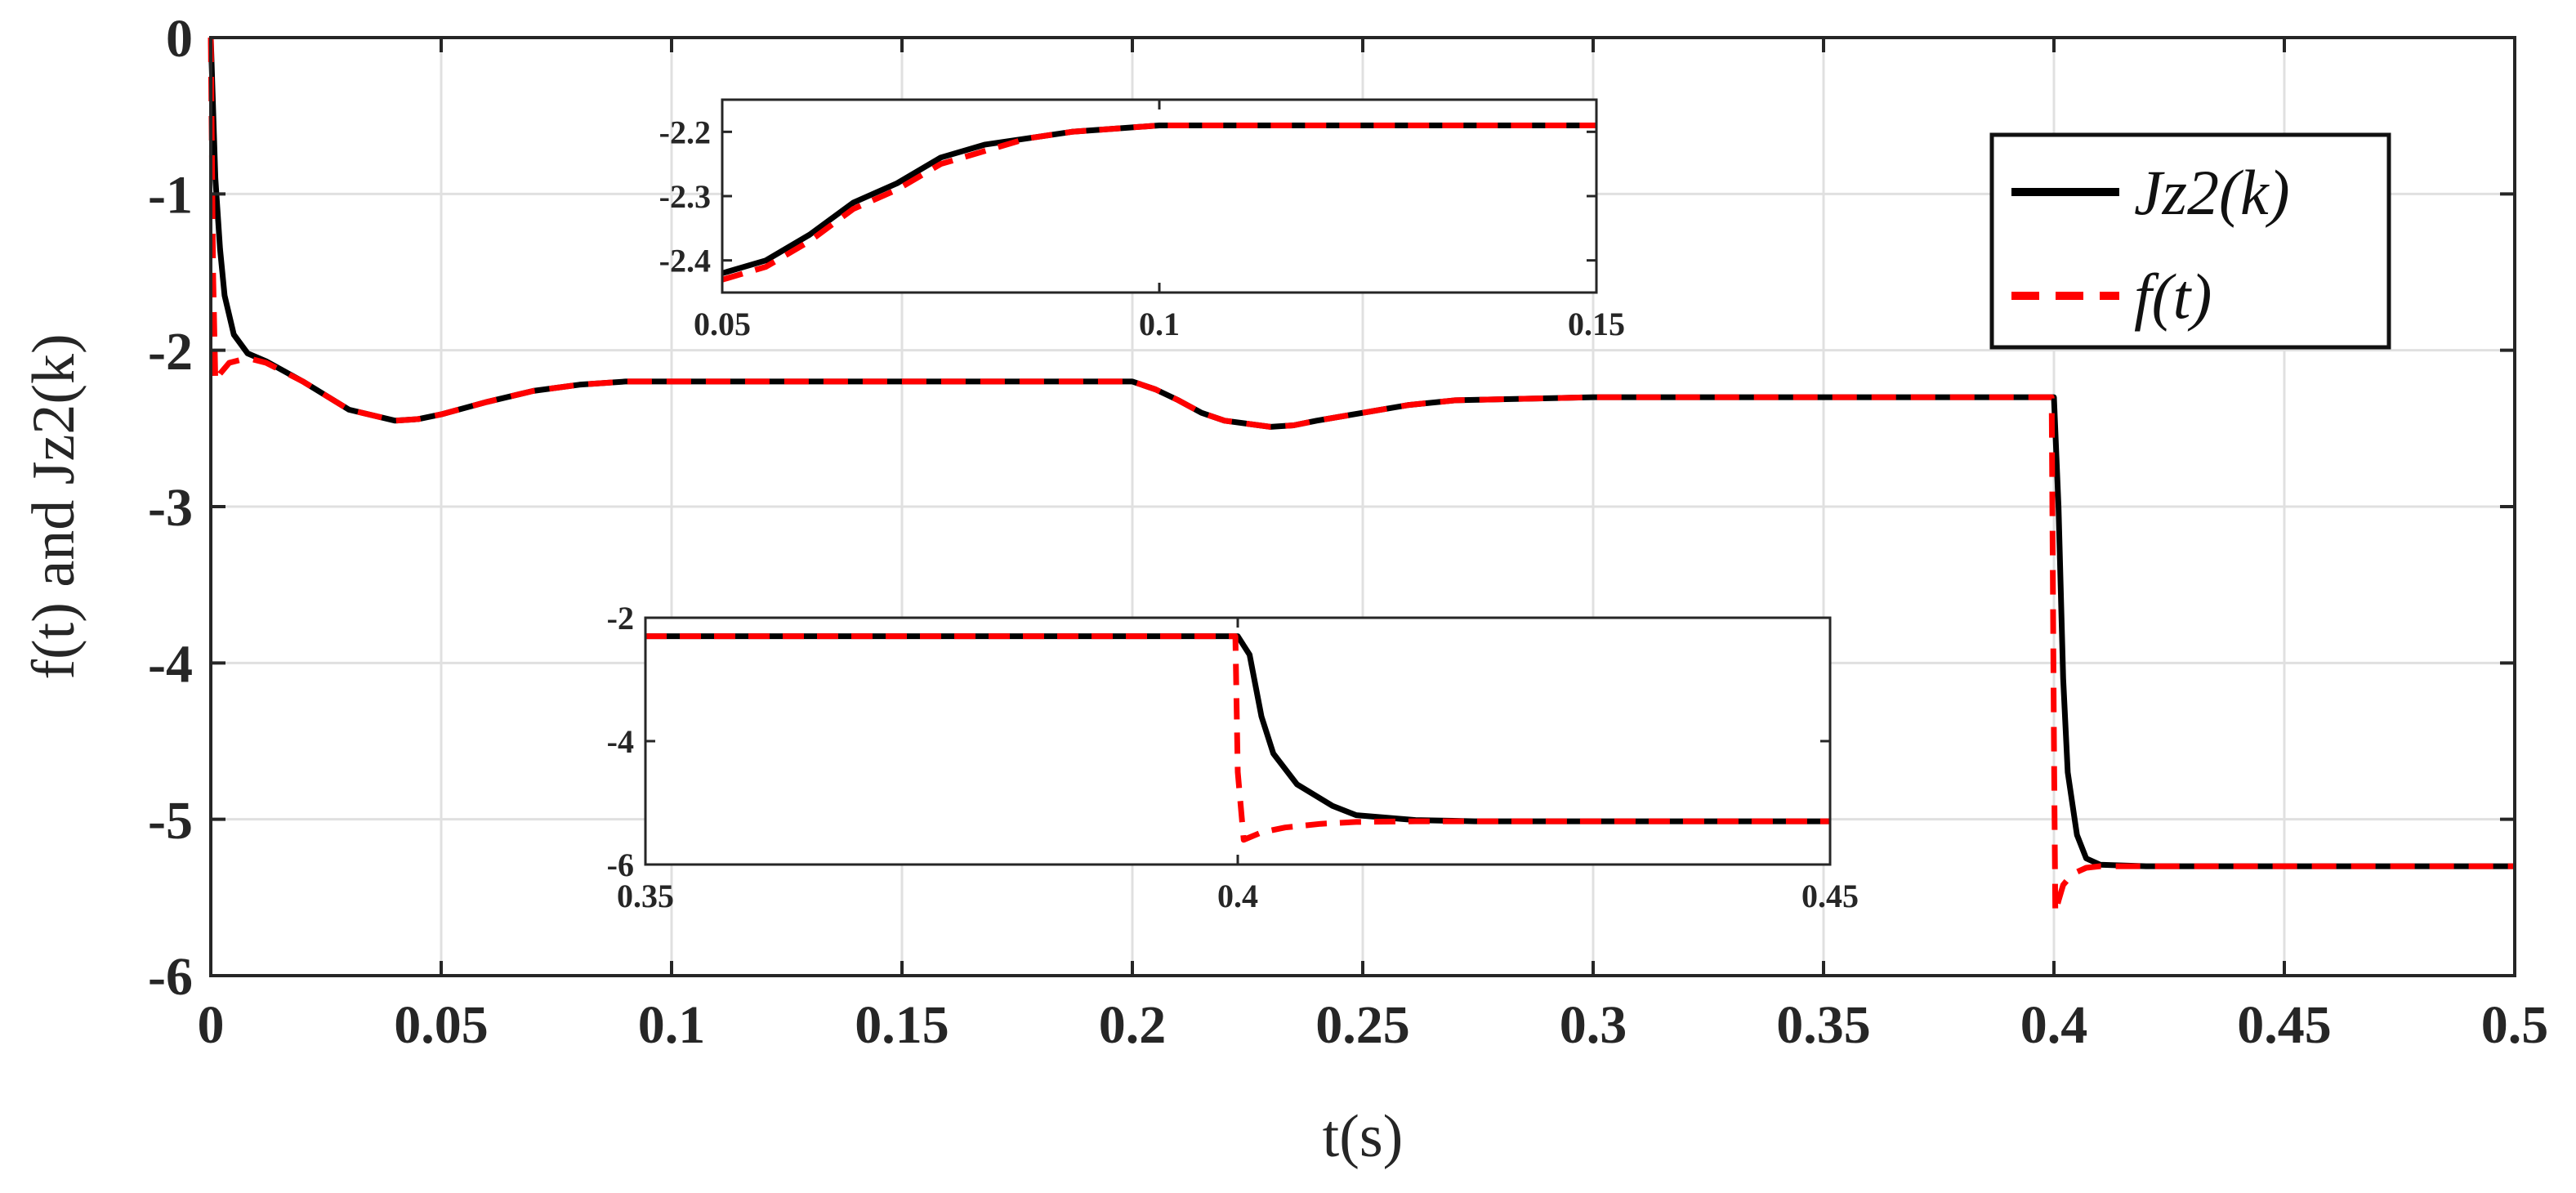 This screenshot has height=1193, width=2576. Describe the element at coordinates (685, 261) in the screenshot. I see `y-tick-label-inset_top-2: -2.4` at that location.